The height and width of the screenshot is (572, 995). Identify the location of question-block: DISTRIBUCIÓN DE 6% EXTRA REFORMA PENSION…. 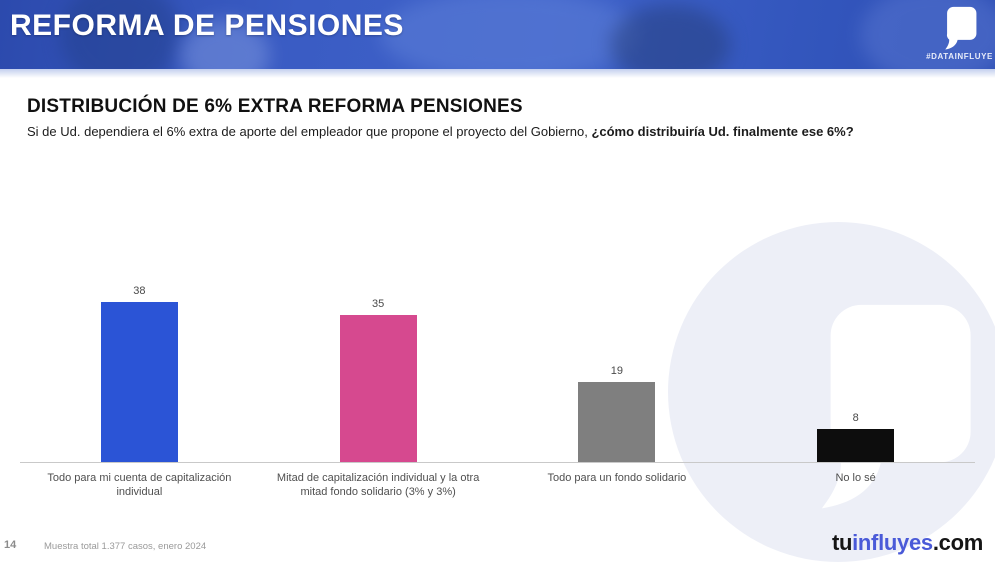
(503, 118).